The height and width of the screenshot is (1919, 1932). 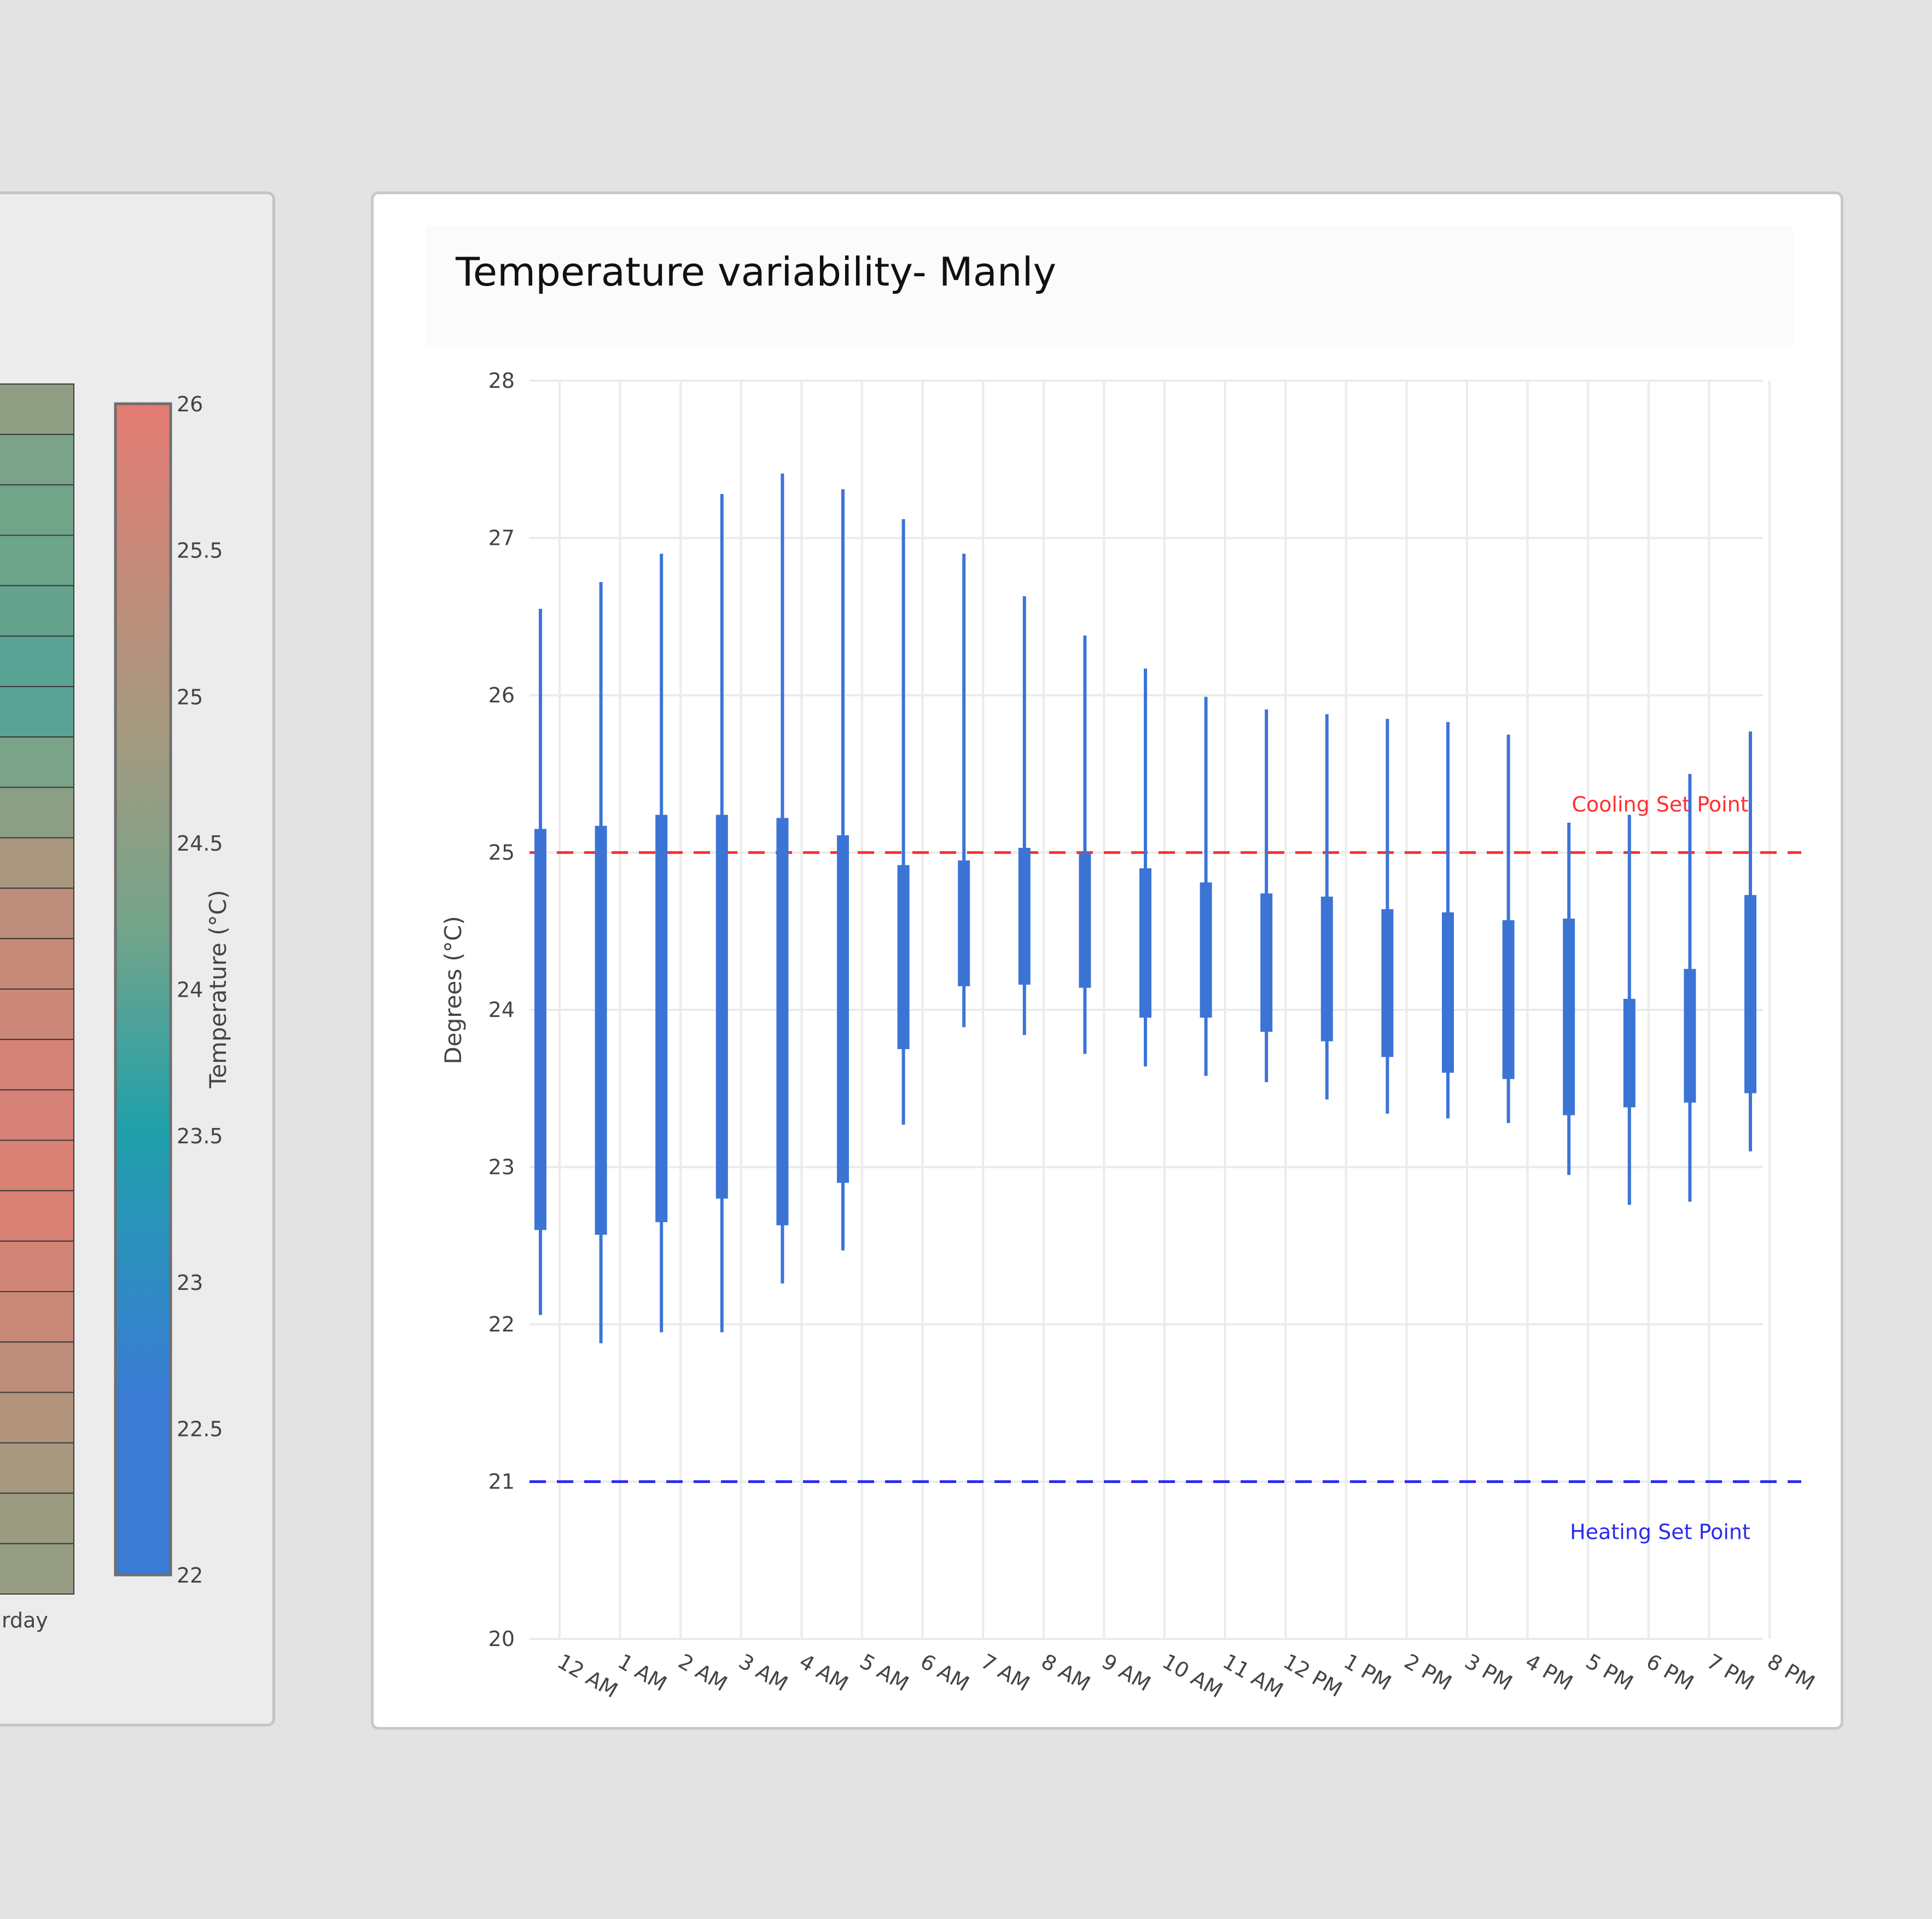 I want to click on x-tick-label: 4 AM, so click(x=823, y=1672).